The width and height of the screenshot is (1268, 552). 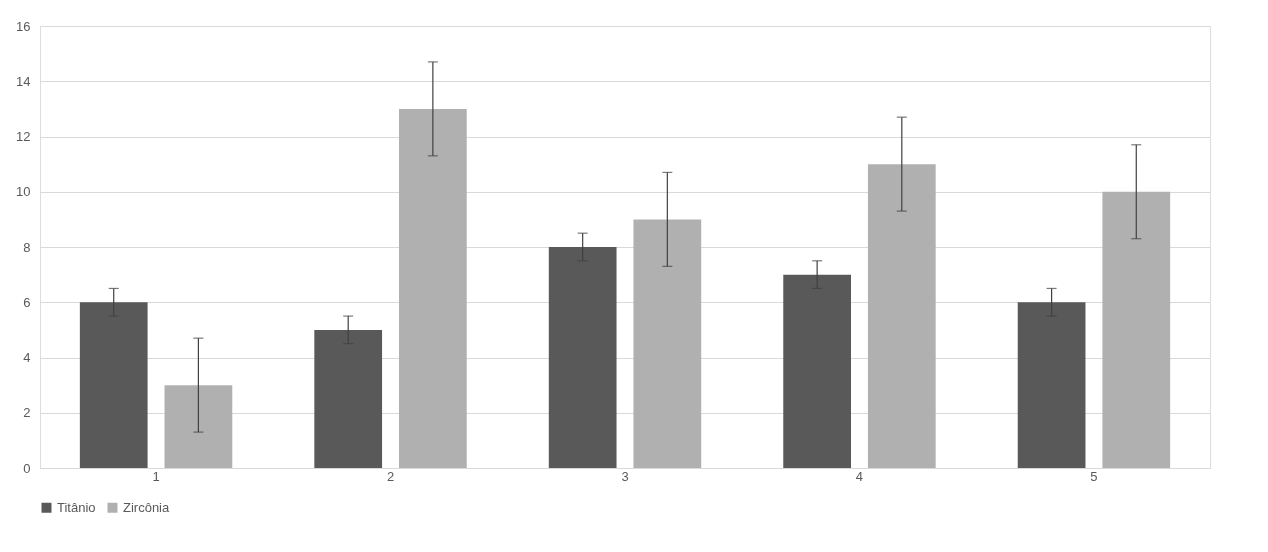 What do you see at coordinates (156, 476) in the screenshot?
I see `x-tick-label: 1` at bounding box center [156, 476].